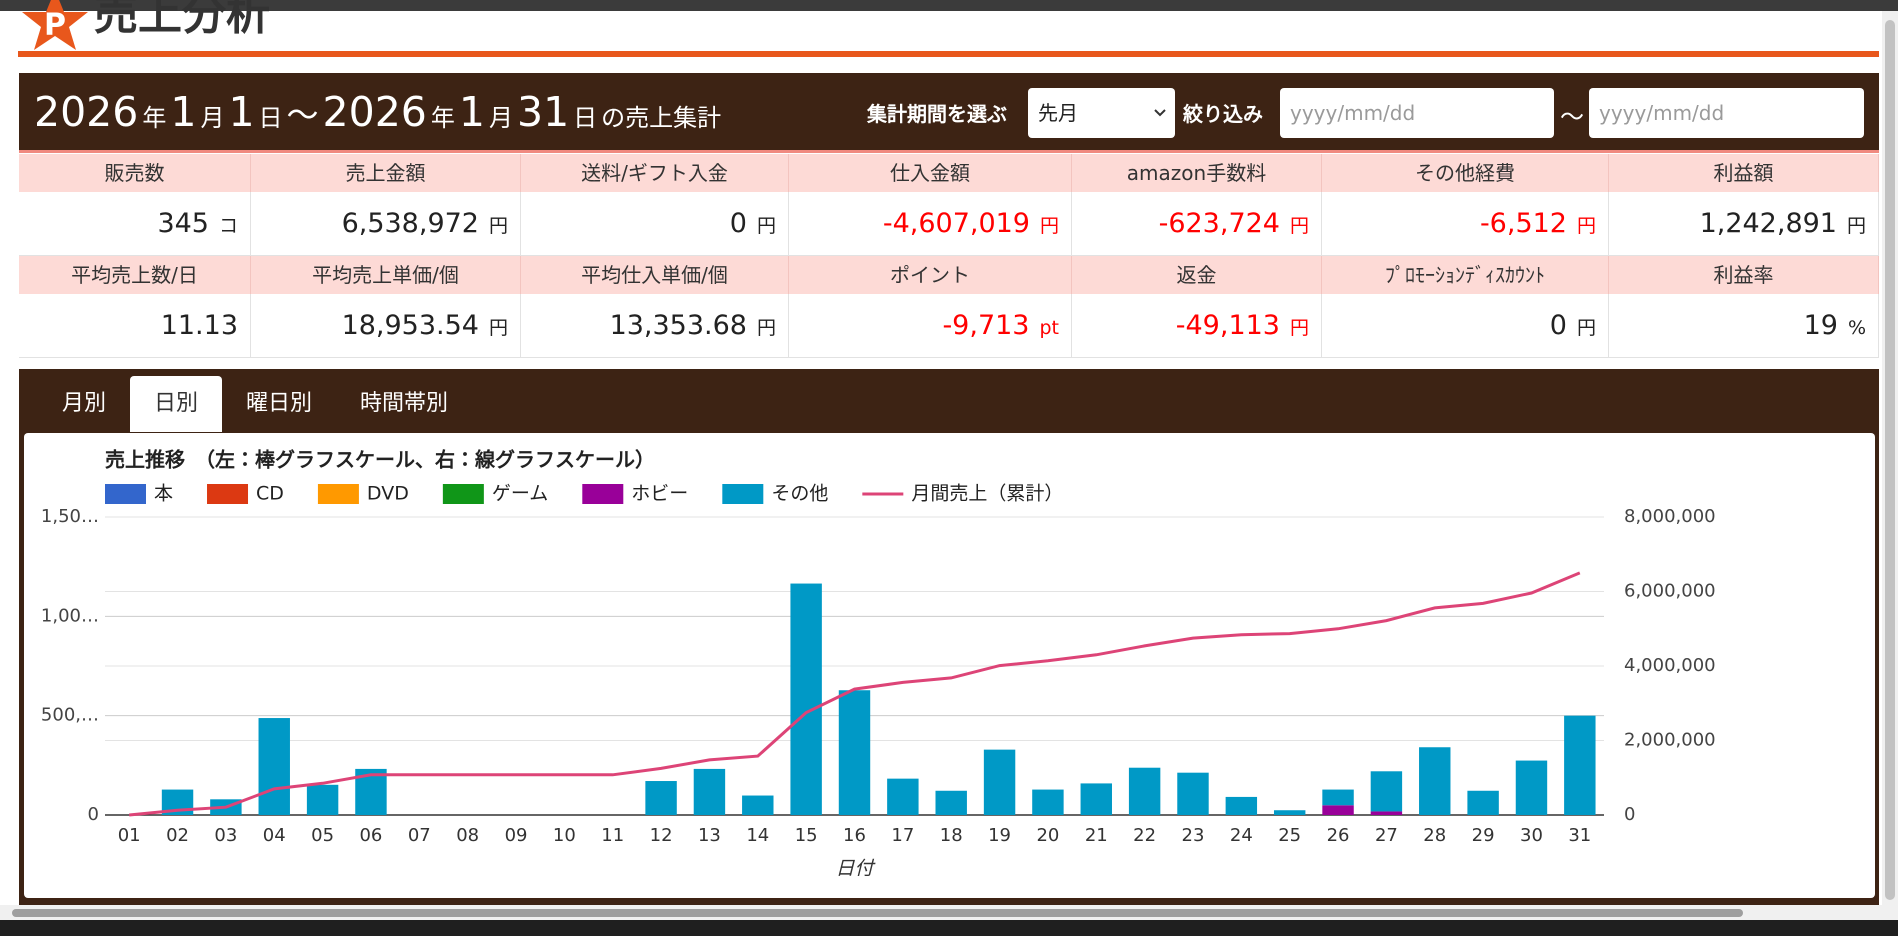  Describe the element at coordinates (129, 835) in the screenshot. I see `x-tick-label: 01` at that location.